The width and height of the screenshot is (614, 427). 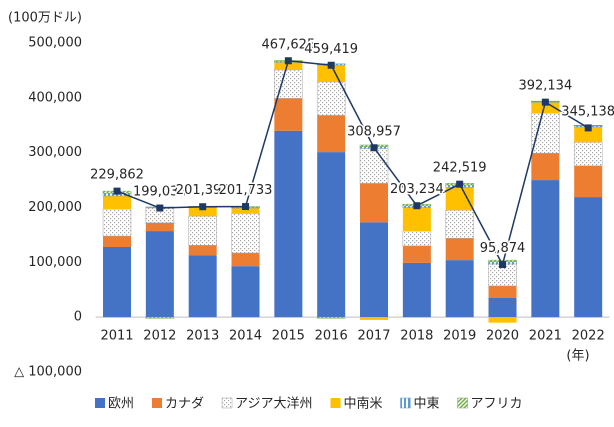 What do you see at coordinates (288, 336) in the screenshot?
I see `x-tick-label: 2015` at bounding box center [288, 336].